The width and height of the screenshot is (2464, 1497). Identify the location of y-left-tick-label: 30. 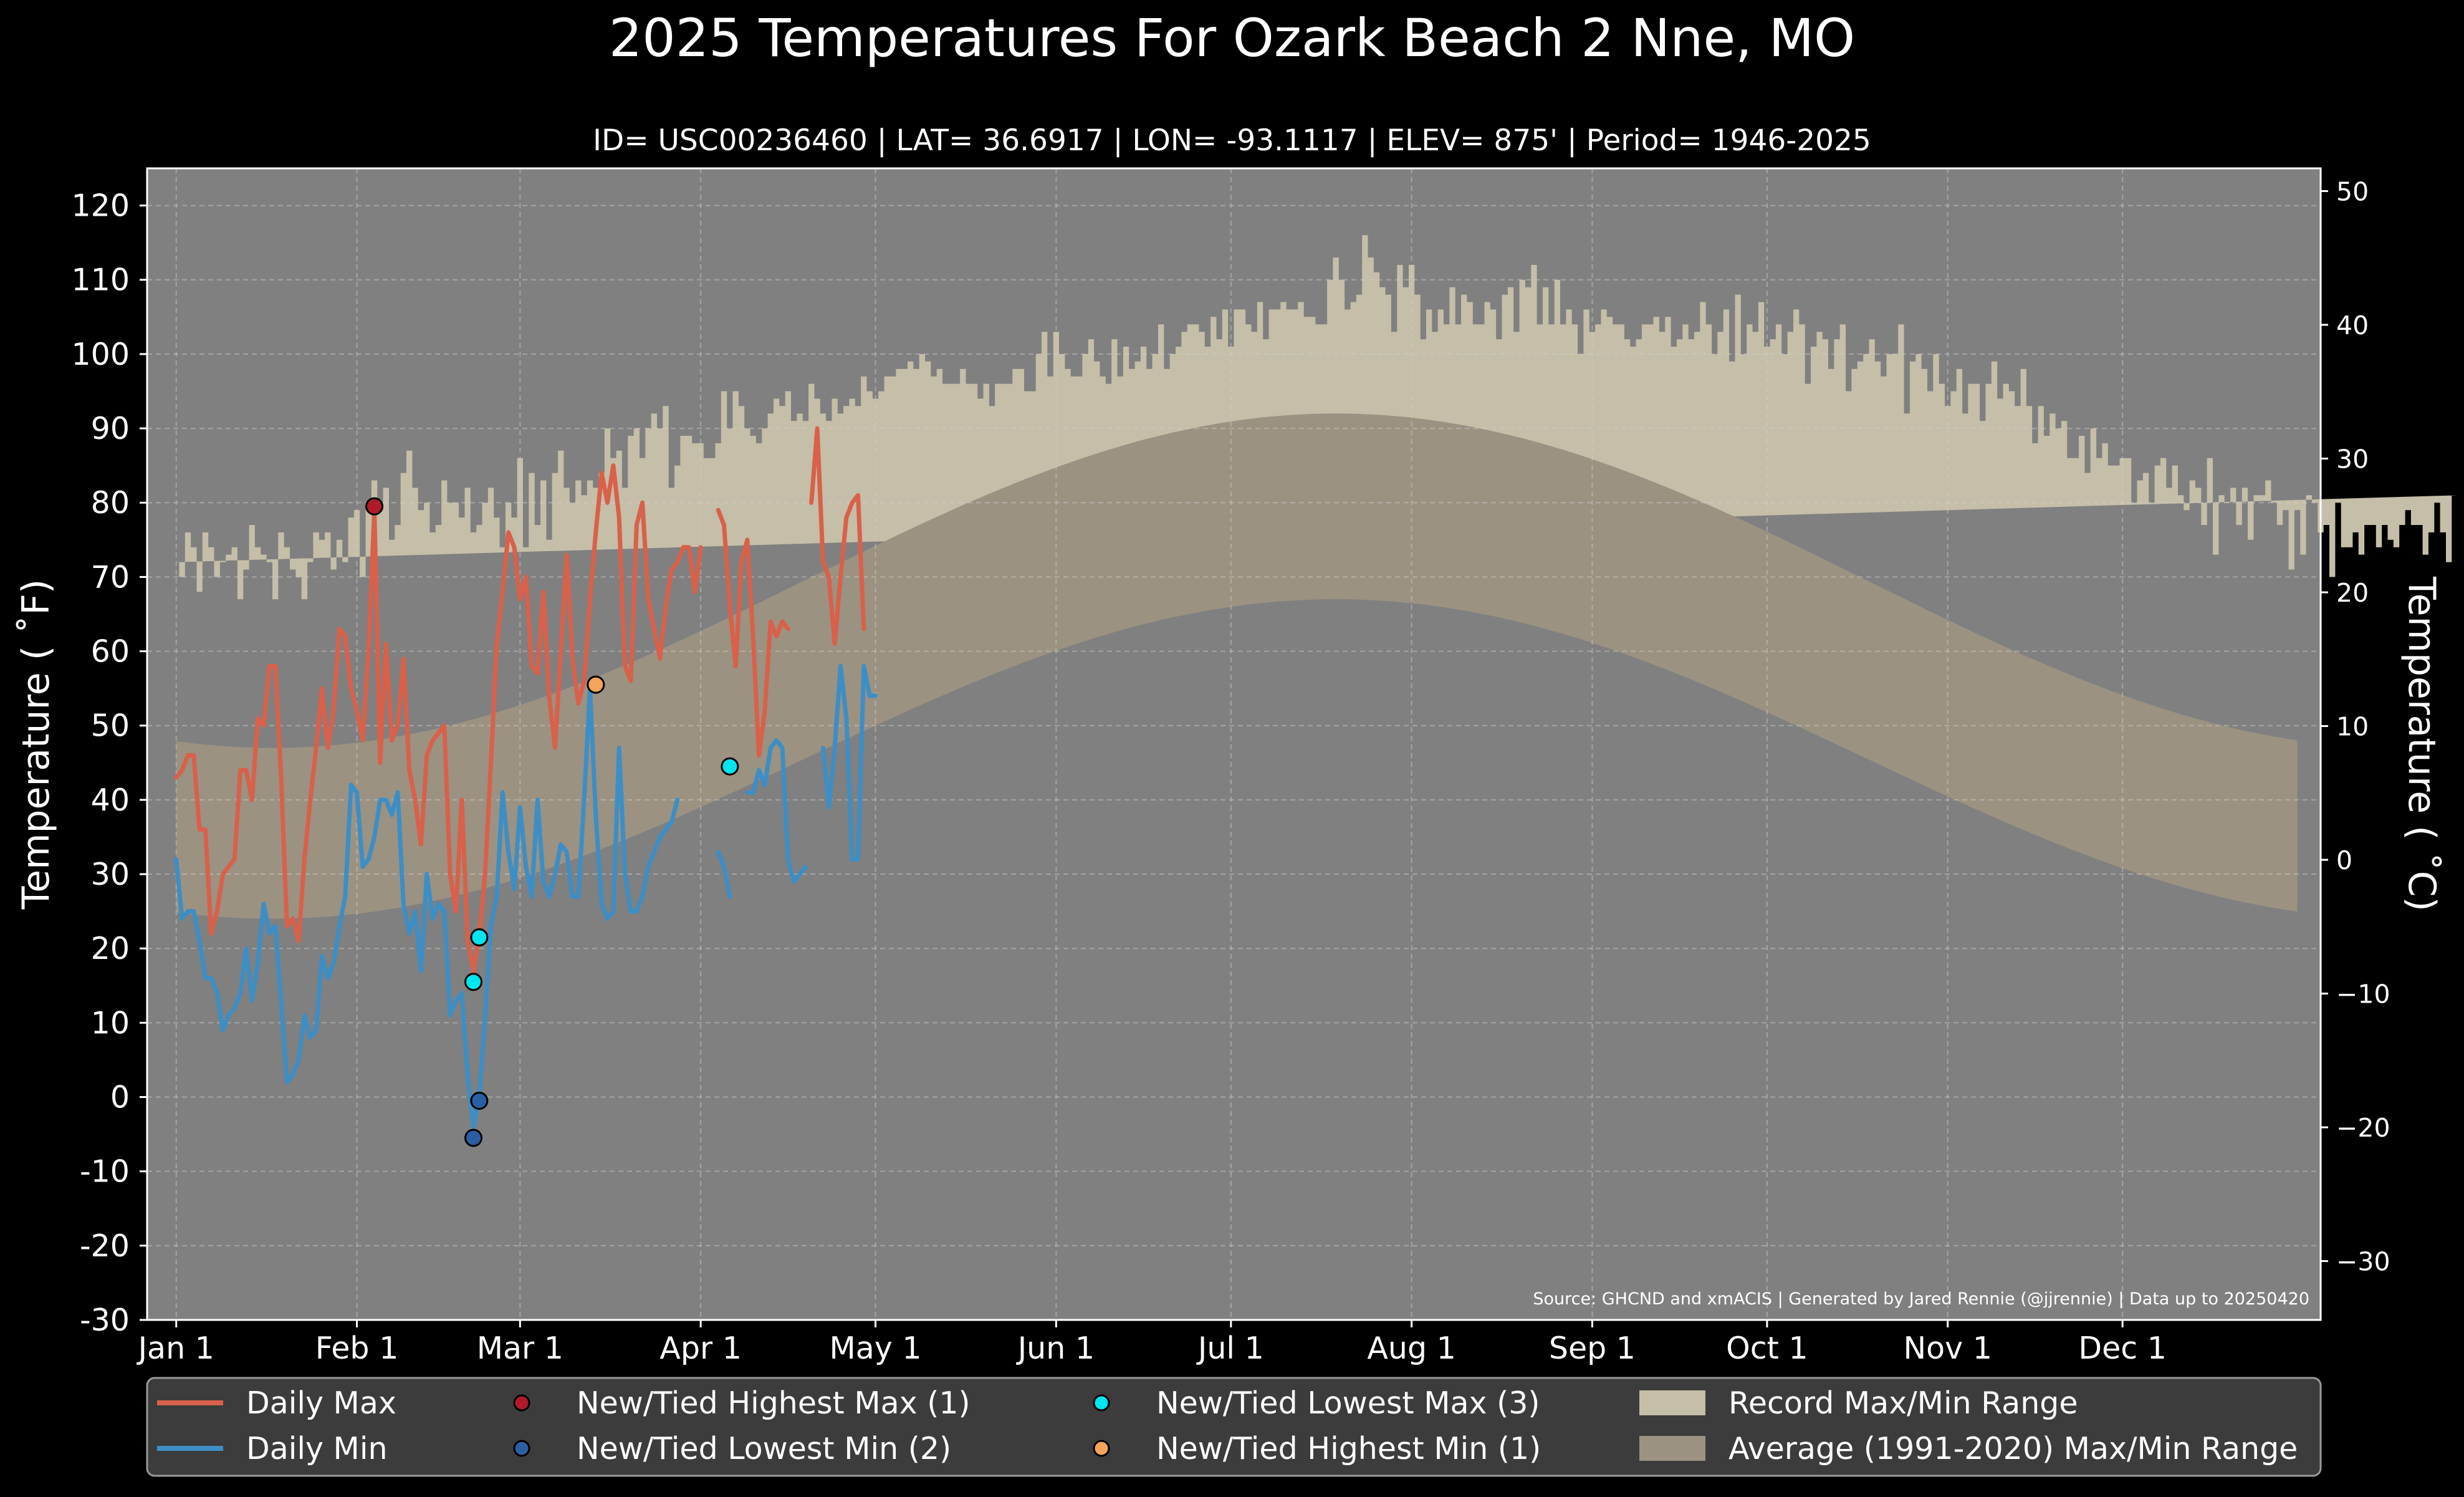
(110, 874).